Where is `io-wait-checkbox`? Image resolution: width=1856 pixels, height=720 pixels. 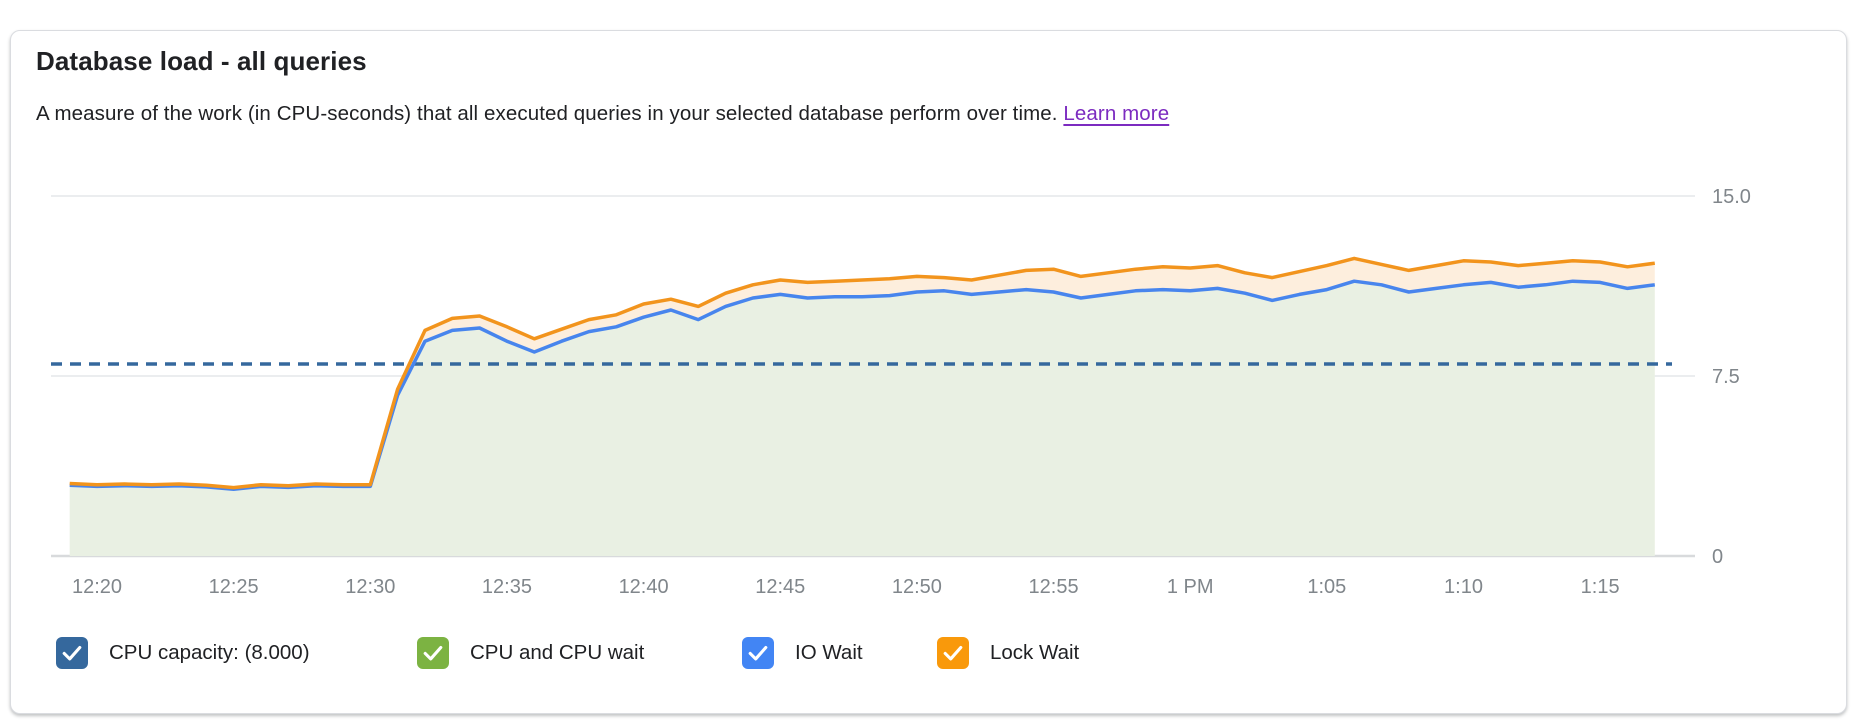 io-wait-checkbox is located at coordinates (758, 653).